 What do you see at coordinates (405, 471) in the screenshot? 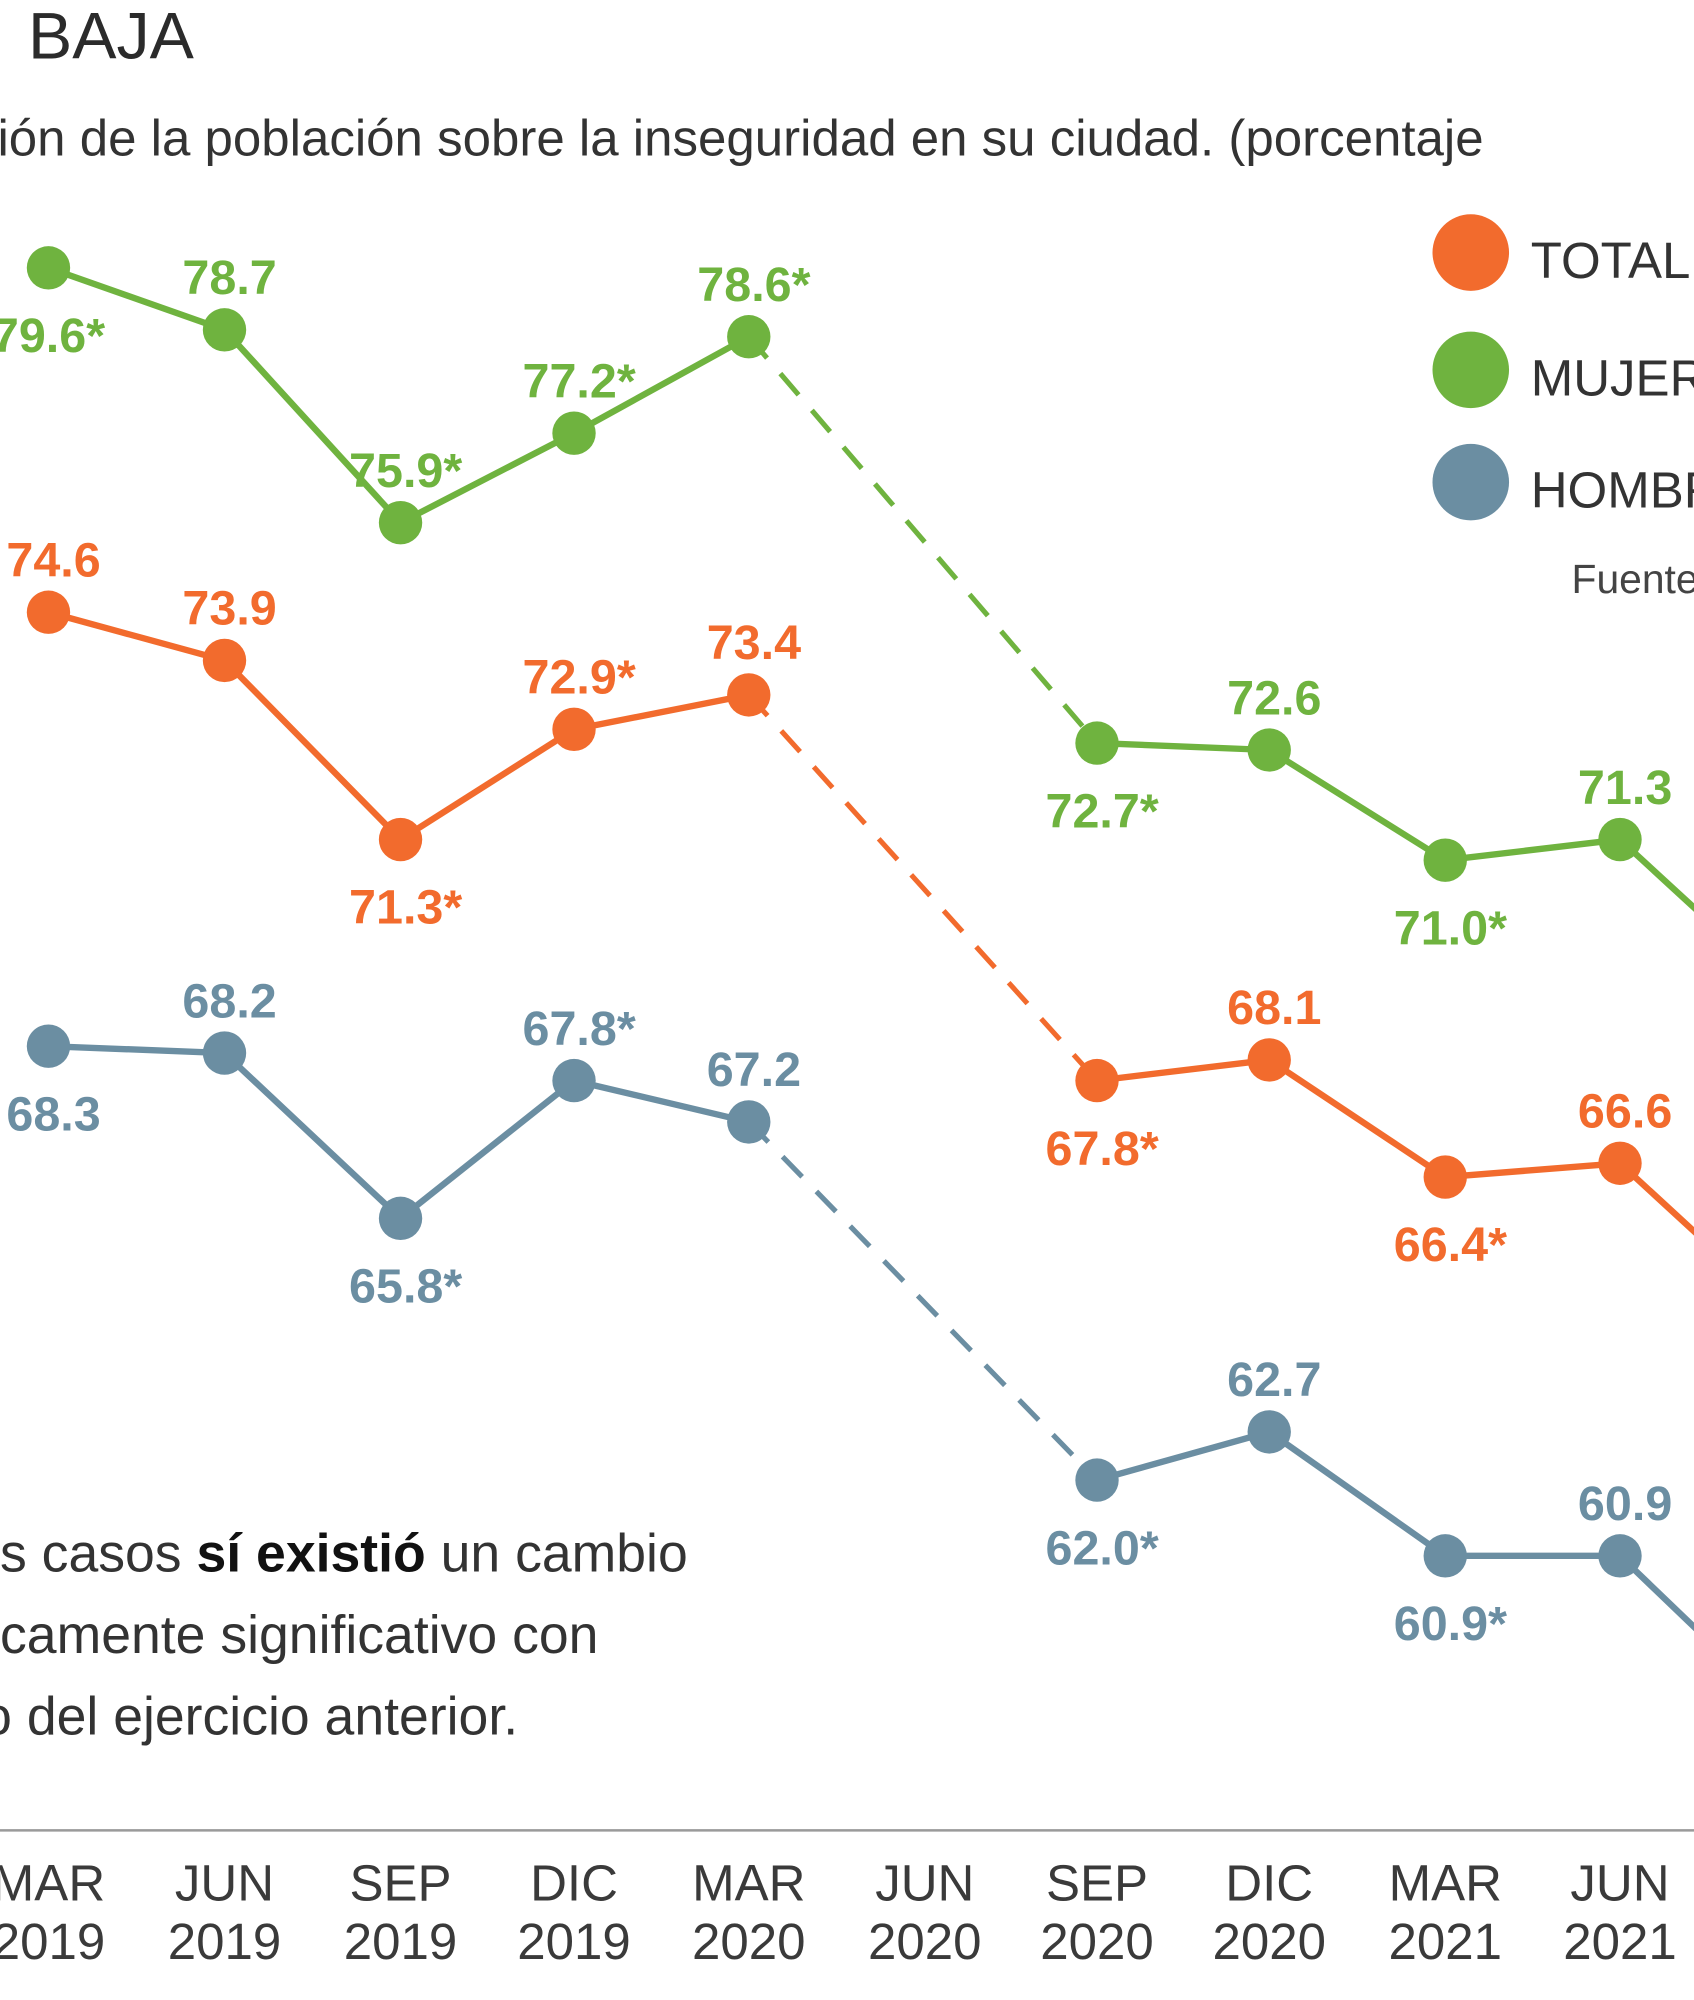
I see `data-label: 75.9*` at bounding box center [405, 471].